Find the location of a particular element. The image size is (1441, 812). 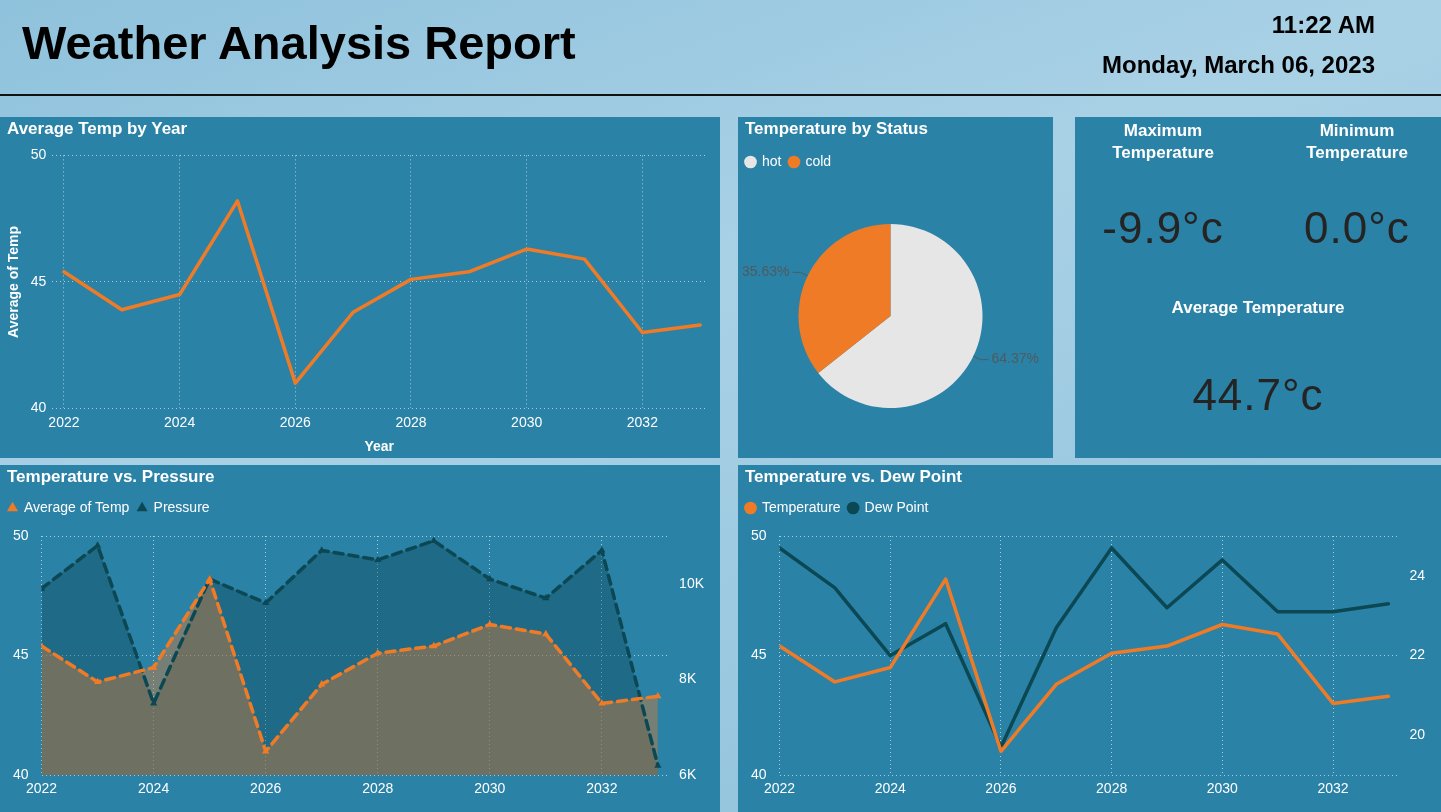

text: 44.7°c is located at coordinates (1258, 395).